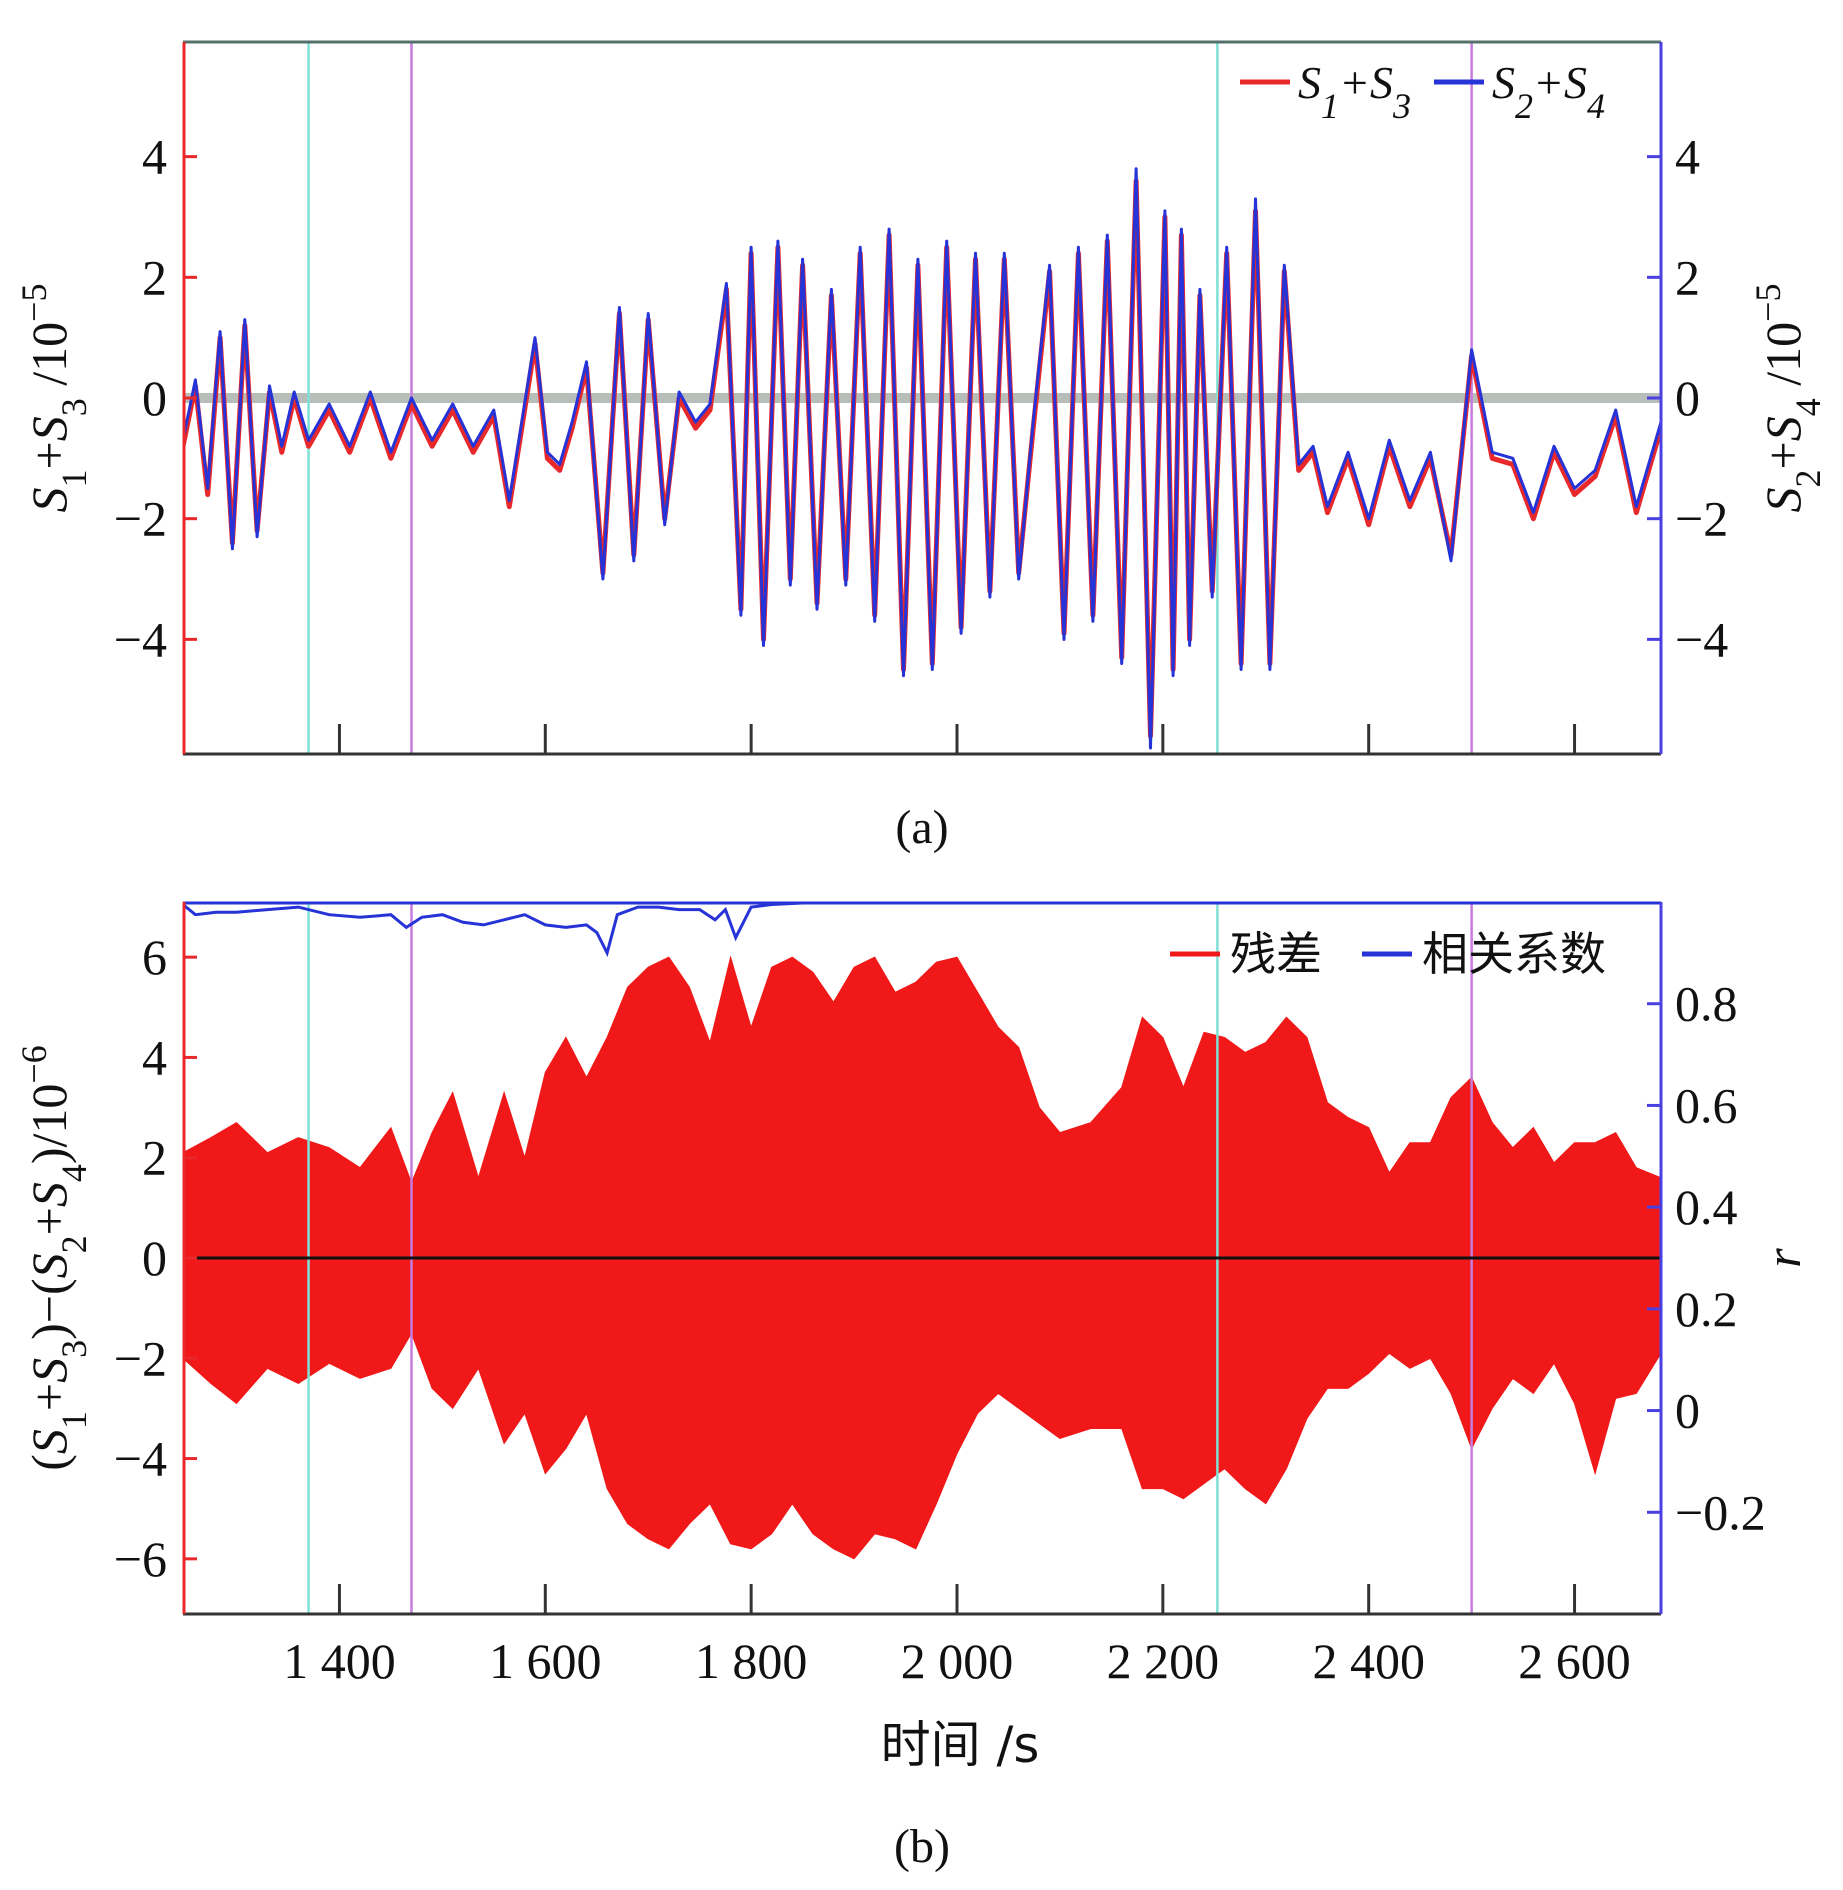 The width and height of the screenshot is (1843, 1890). I want to click on legend-a-label-2: S2+S4, so click(1548, 91).